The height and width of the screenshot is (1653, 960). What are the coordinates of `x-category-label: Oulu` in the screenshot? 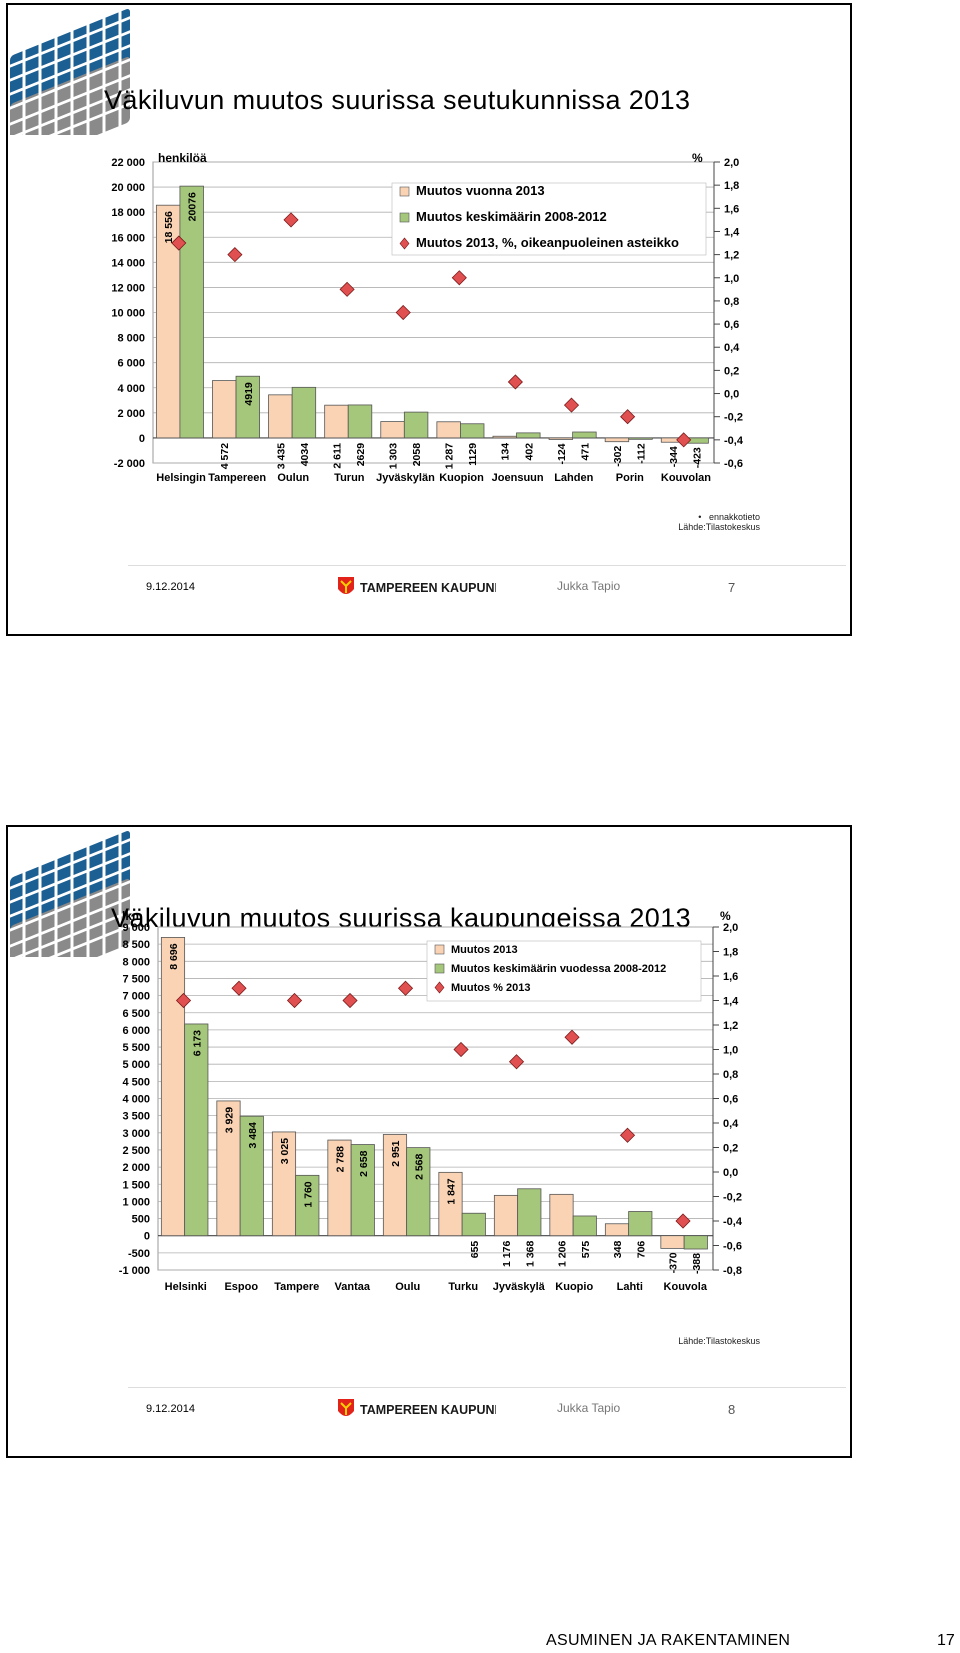 It's located at (407, 1287).